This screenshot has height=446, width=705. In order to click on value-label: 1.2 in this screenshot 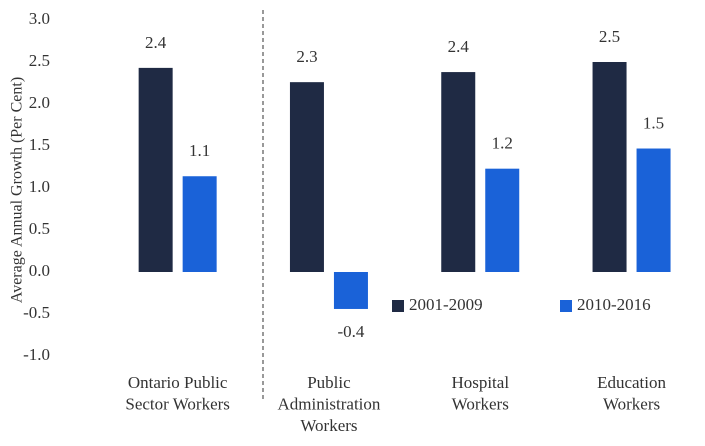, I will do `click(502, 143)`.